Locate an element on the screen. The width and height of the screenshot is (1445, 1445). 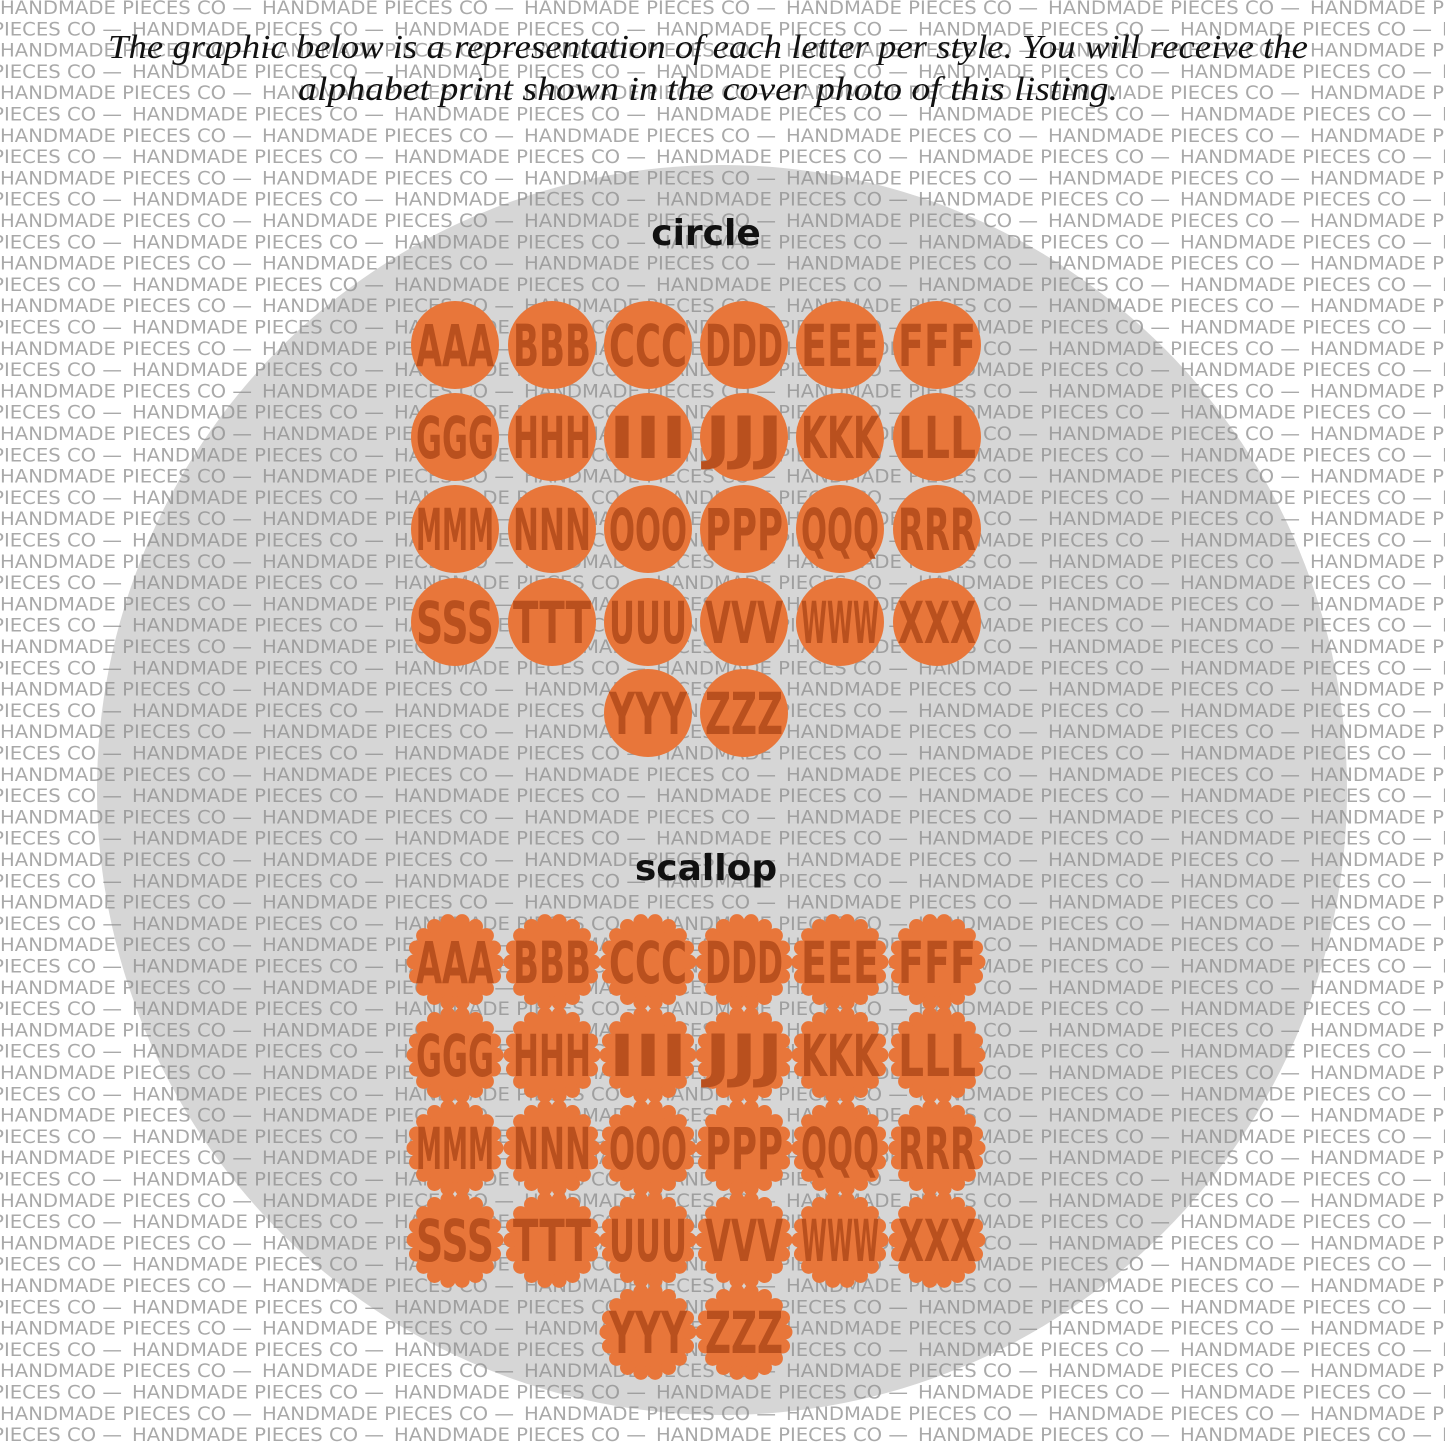
monogram-letters: BBB is located at coordinates (552, 963).